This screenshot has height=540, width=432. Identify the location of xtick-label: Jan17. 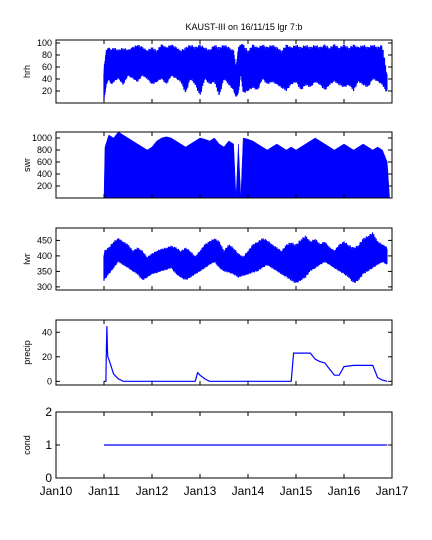
(392, 491).